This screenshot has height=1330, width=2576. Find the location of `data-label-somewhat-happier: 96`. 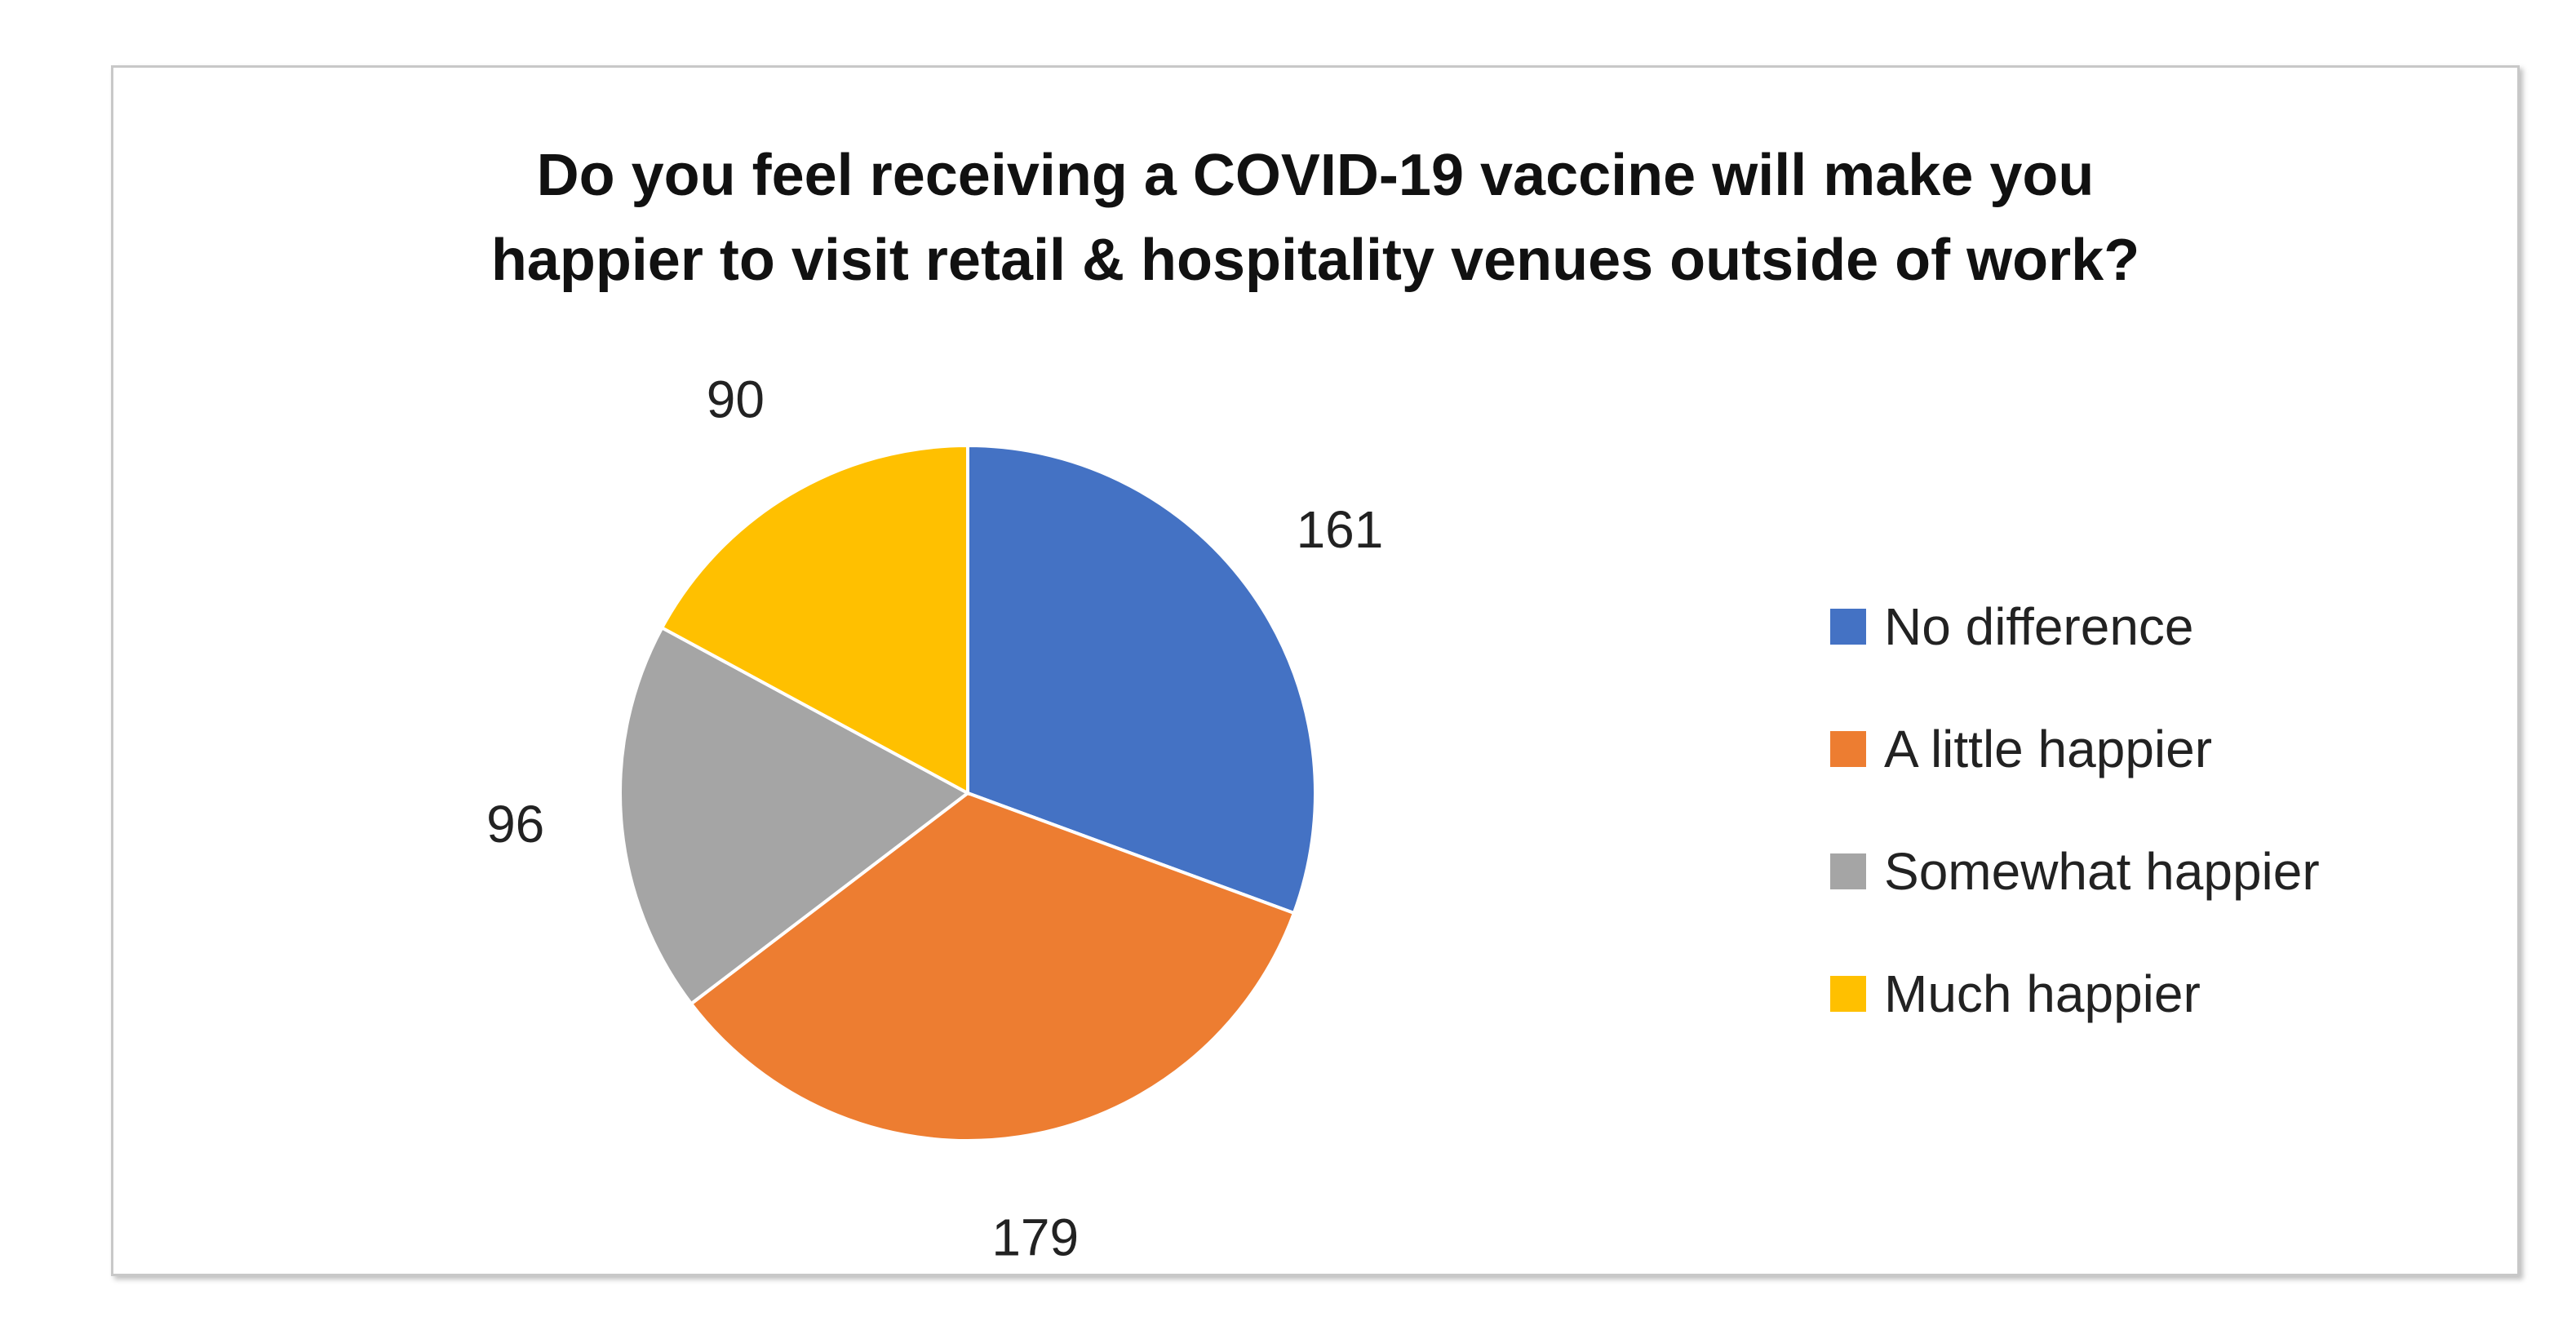

data-label-somewhat-happier: 96 is located at coordinates (515, 824).